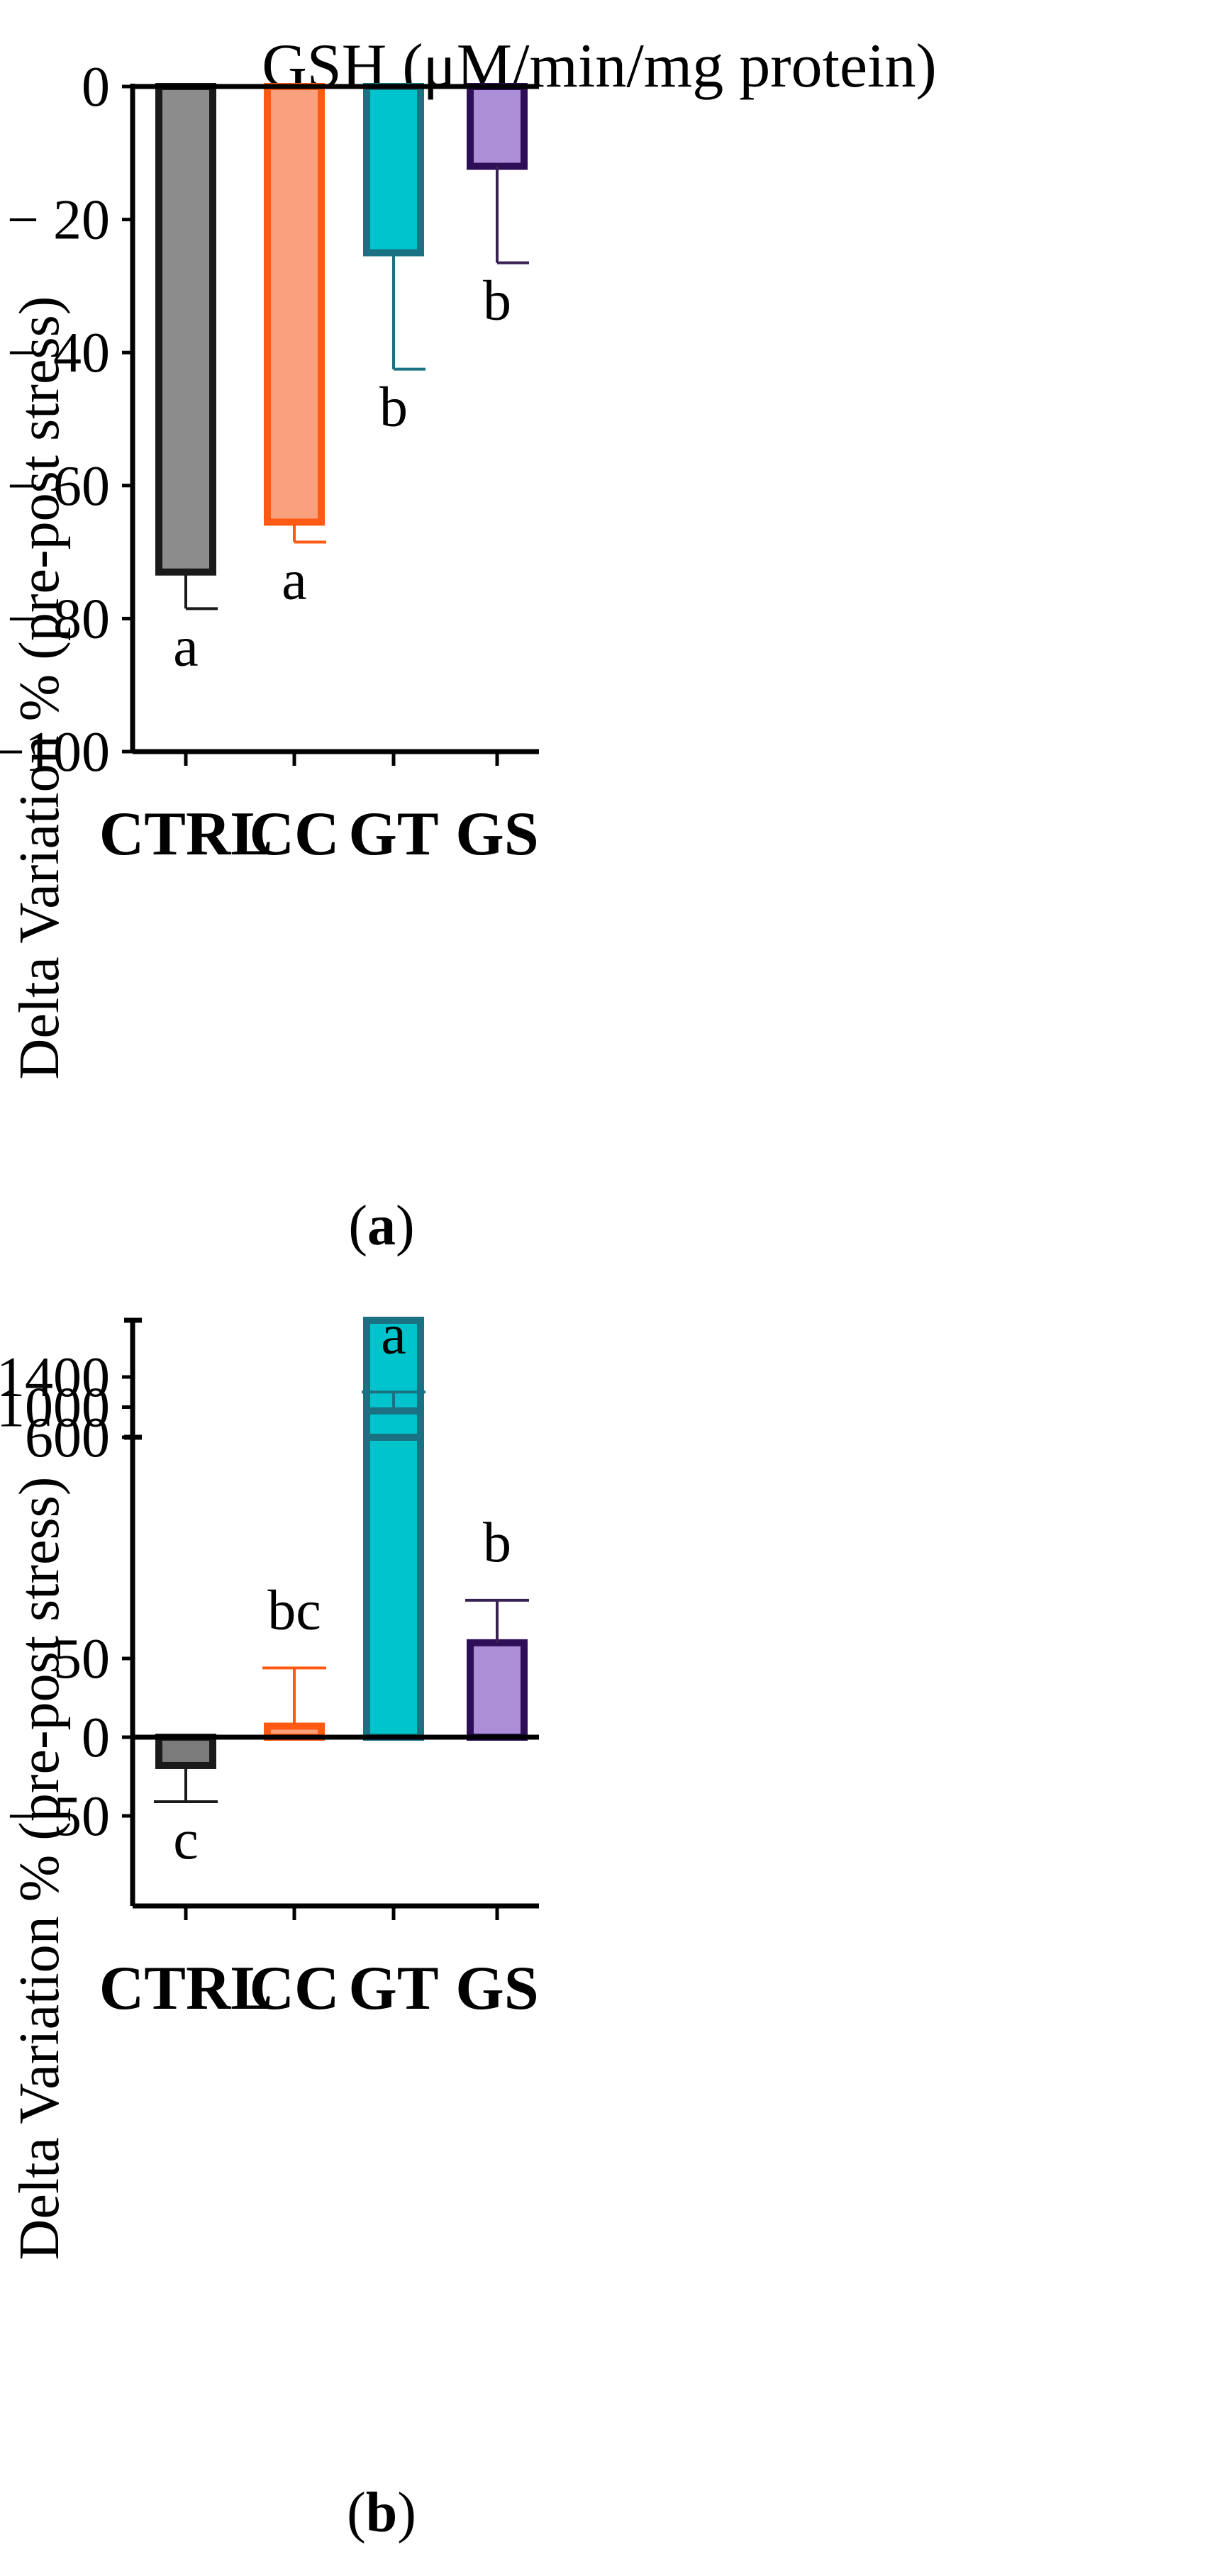 This screenshot has height=2576, width=1207. What do you see at coordinates (67, 1438) in the screenshot?
I see `panel-b-y-tick-label: 600` at bounding box center [67, 1438].